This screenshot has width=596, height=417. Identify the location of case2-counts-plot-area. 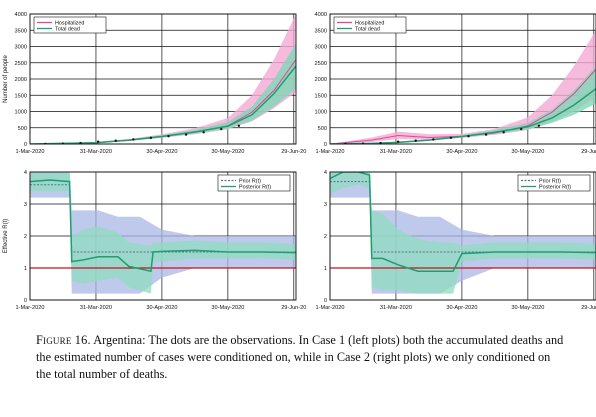
(463, 87).